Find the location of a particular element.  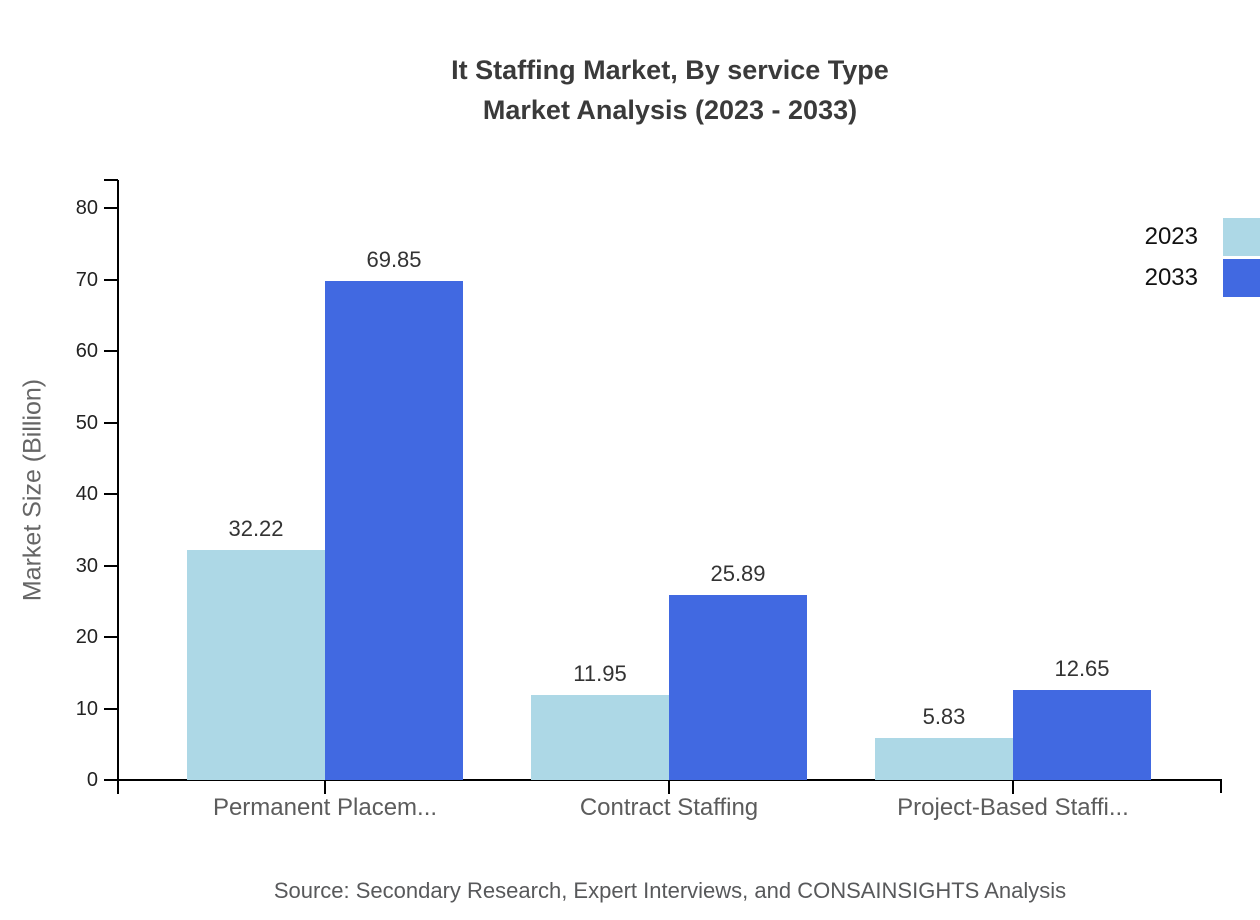

y-tick-label: 20 is located at coordinates (86, 637).